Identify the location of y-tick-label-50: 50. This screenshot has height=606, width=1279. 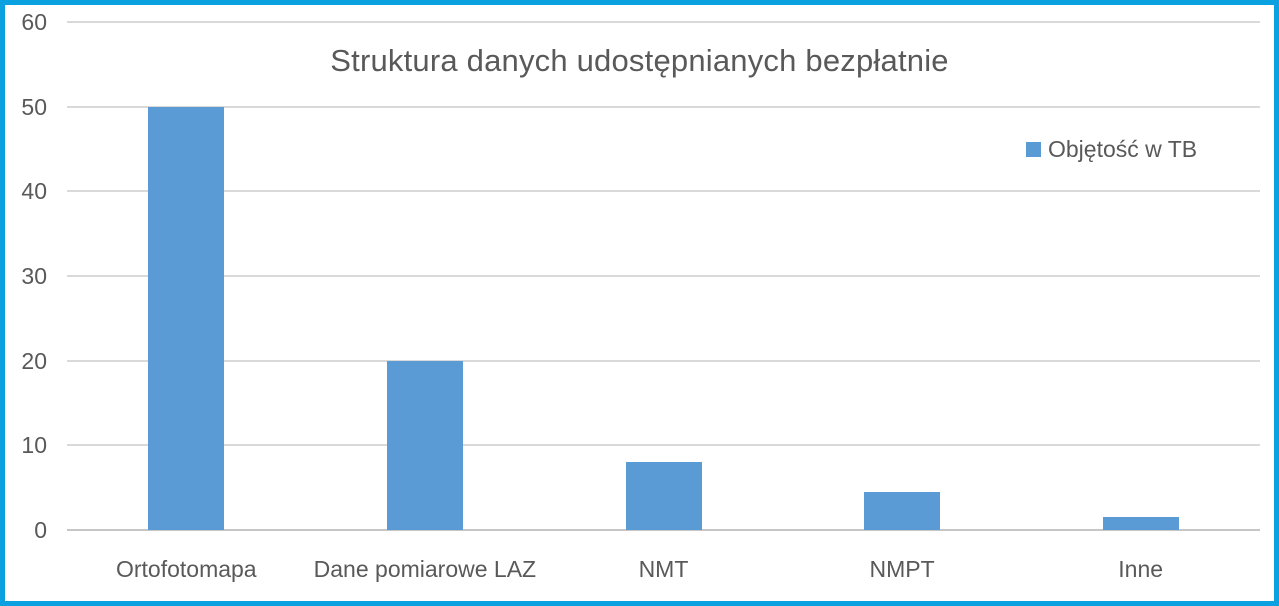
(34, 106).